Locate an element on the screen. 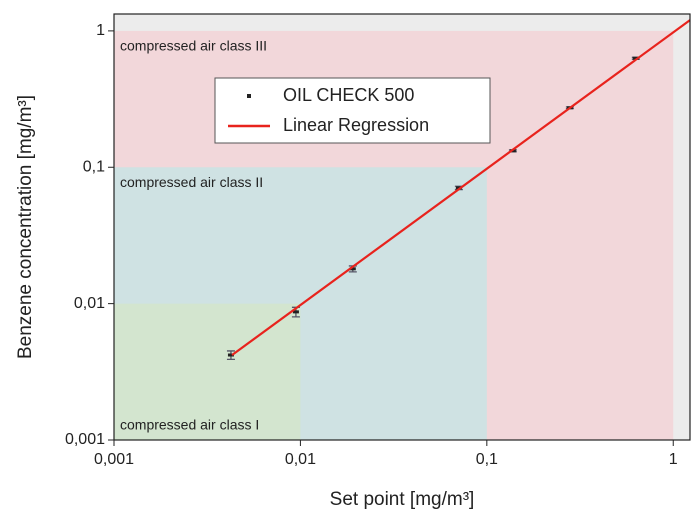 The image size is (694, 525). legend-swatch is located at coordinates (249, 96).